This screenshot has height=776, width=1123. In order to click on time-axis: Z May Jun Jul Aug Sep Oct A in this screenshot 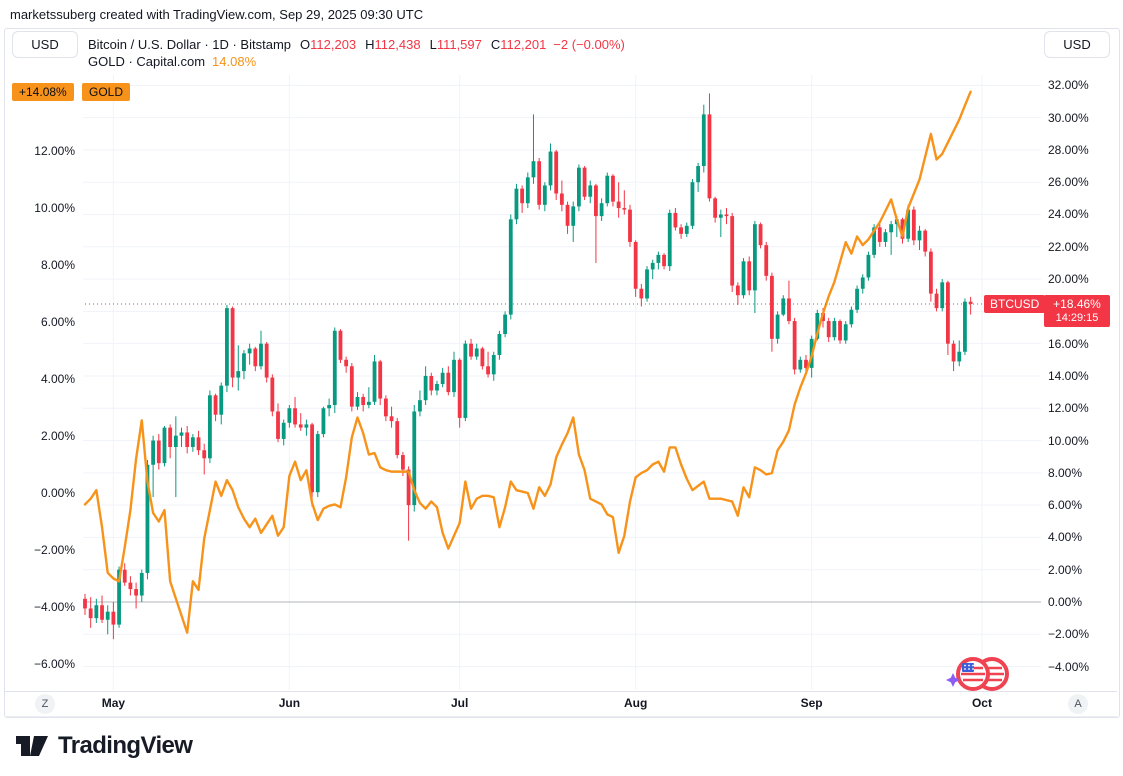, I will do `click(561, 704)`.